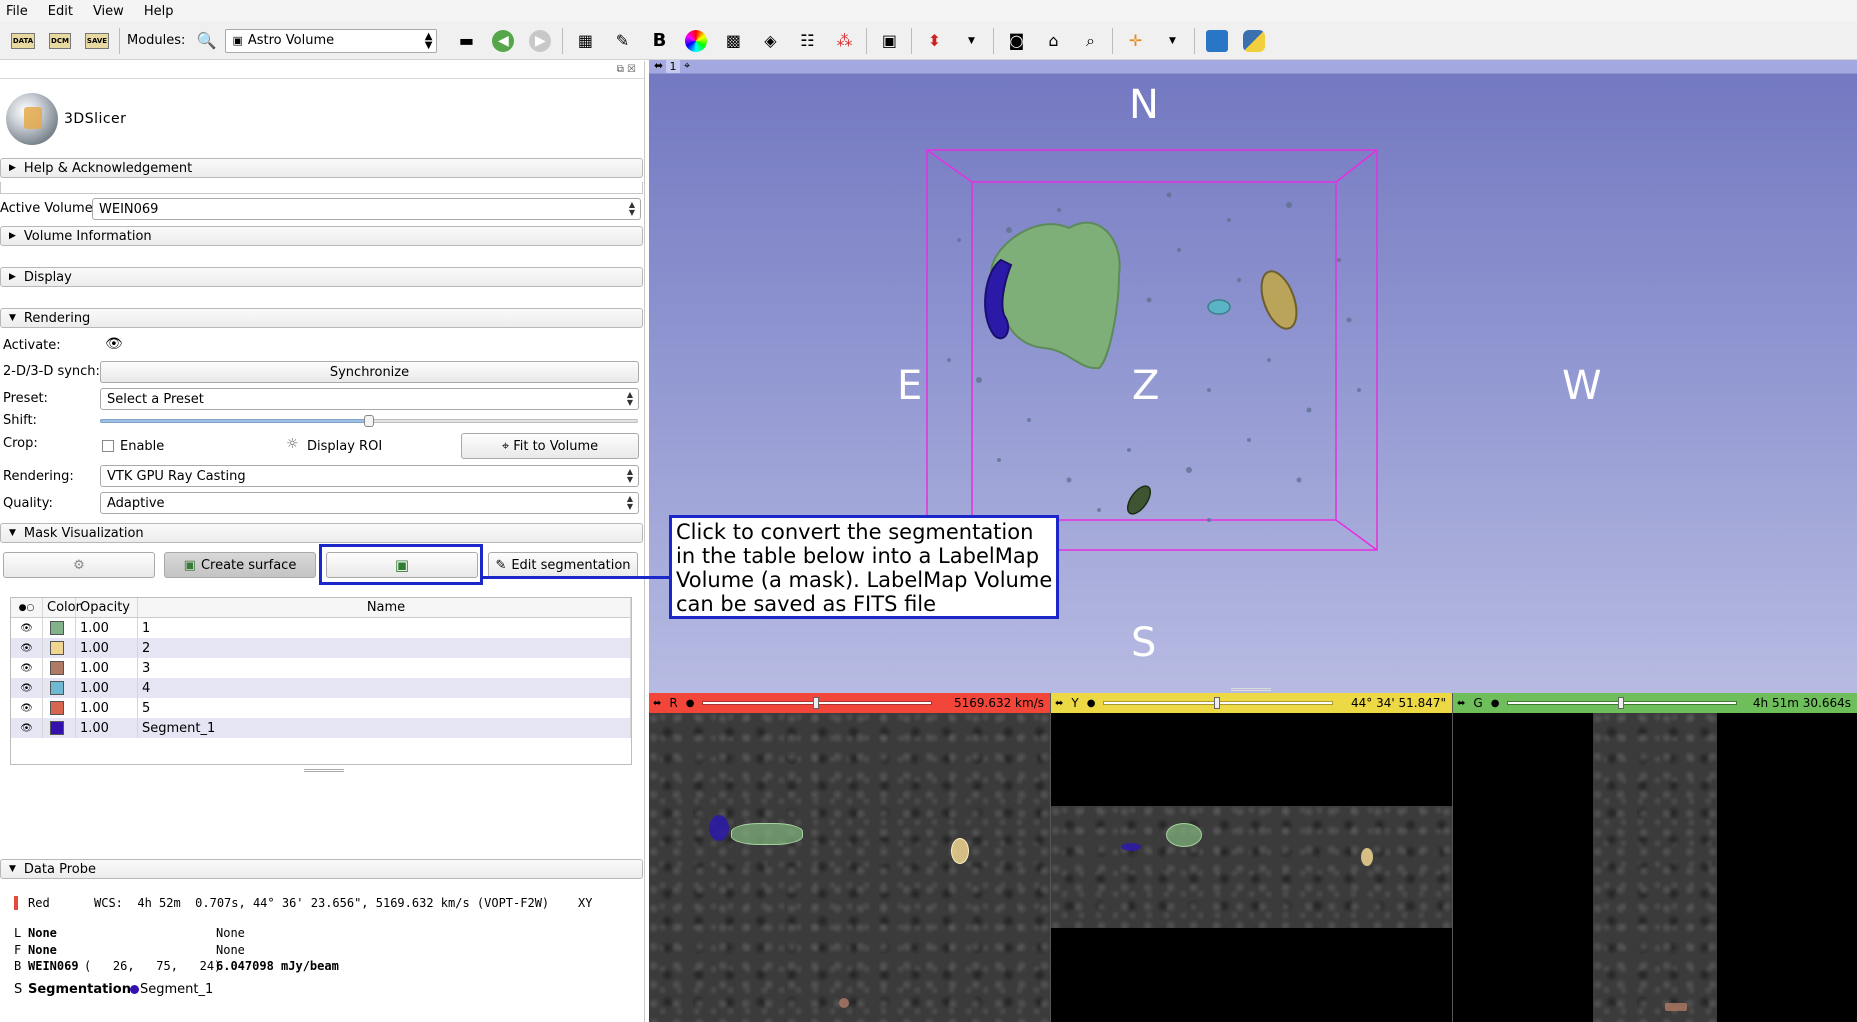  I want to click on forward-arrow-icon: ▶, so click(540, 41).